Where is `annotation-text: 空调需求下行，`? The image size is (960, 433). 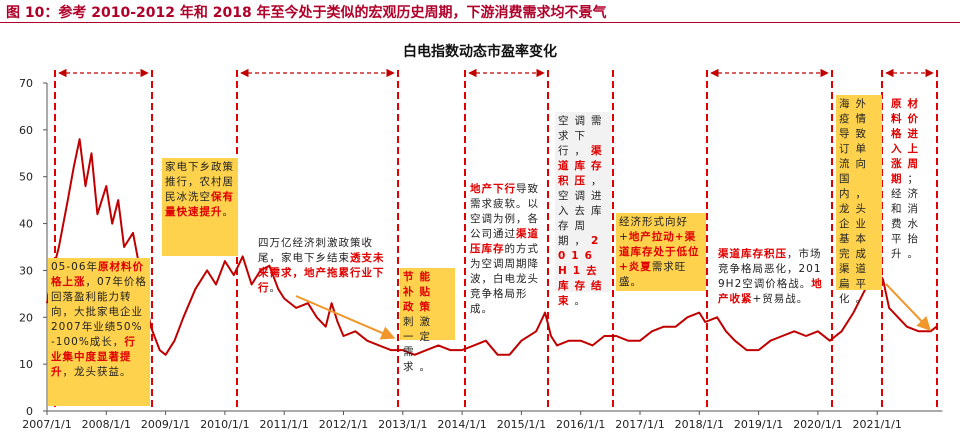
annotation-text: 空调需求下行， is located at coordinates (583, 136).